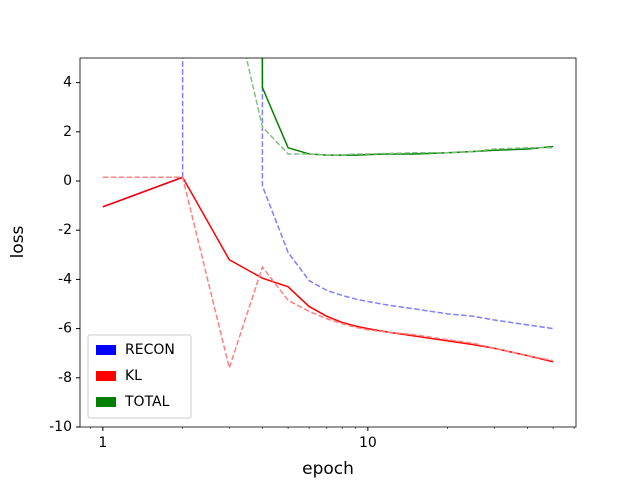 This screenshot has height=484, width=640. I want to click on x-tick-label: 10, so click(368, 443).